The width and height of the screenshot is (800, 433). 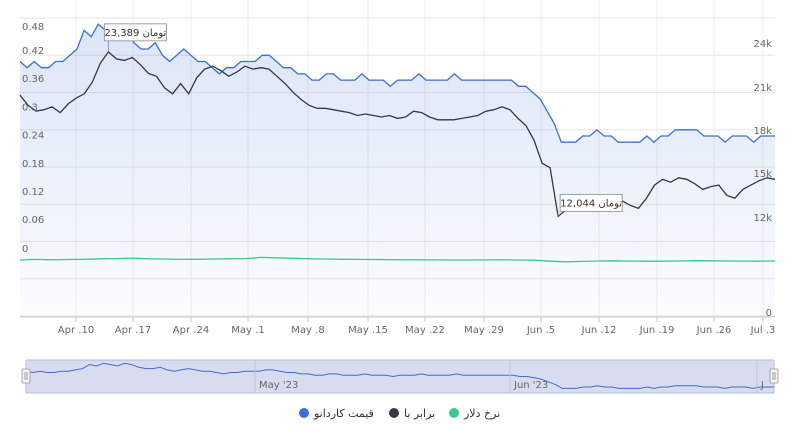 I want to click on x-tick-label: May .1, so click(x=247, y=330).